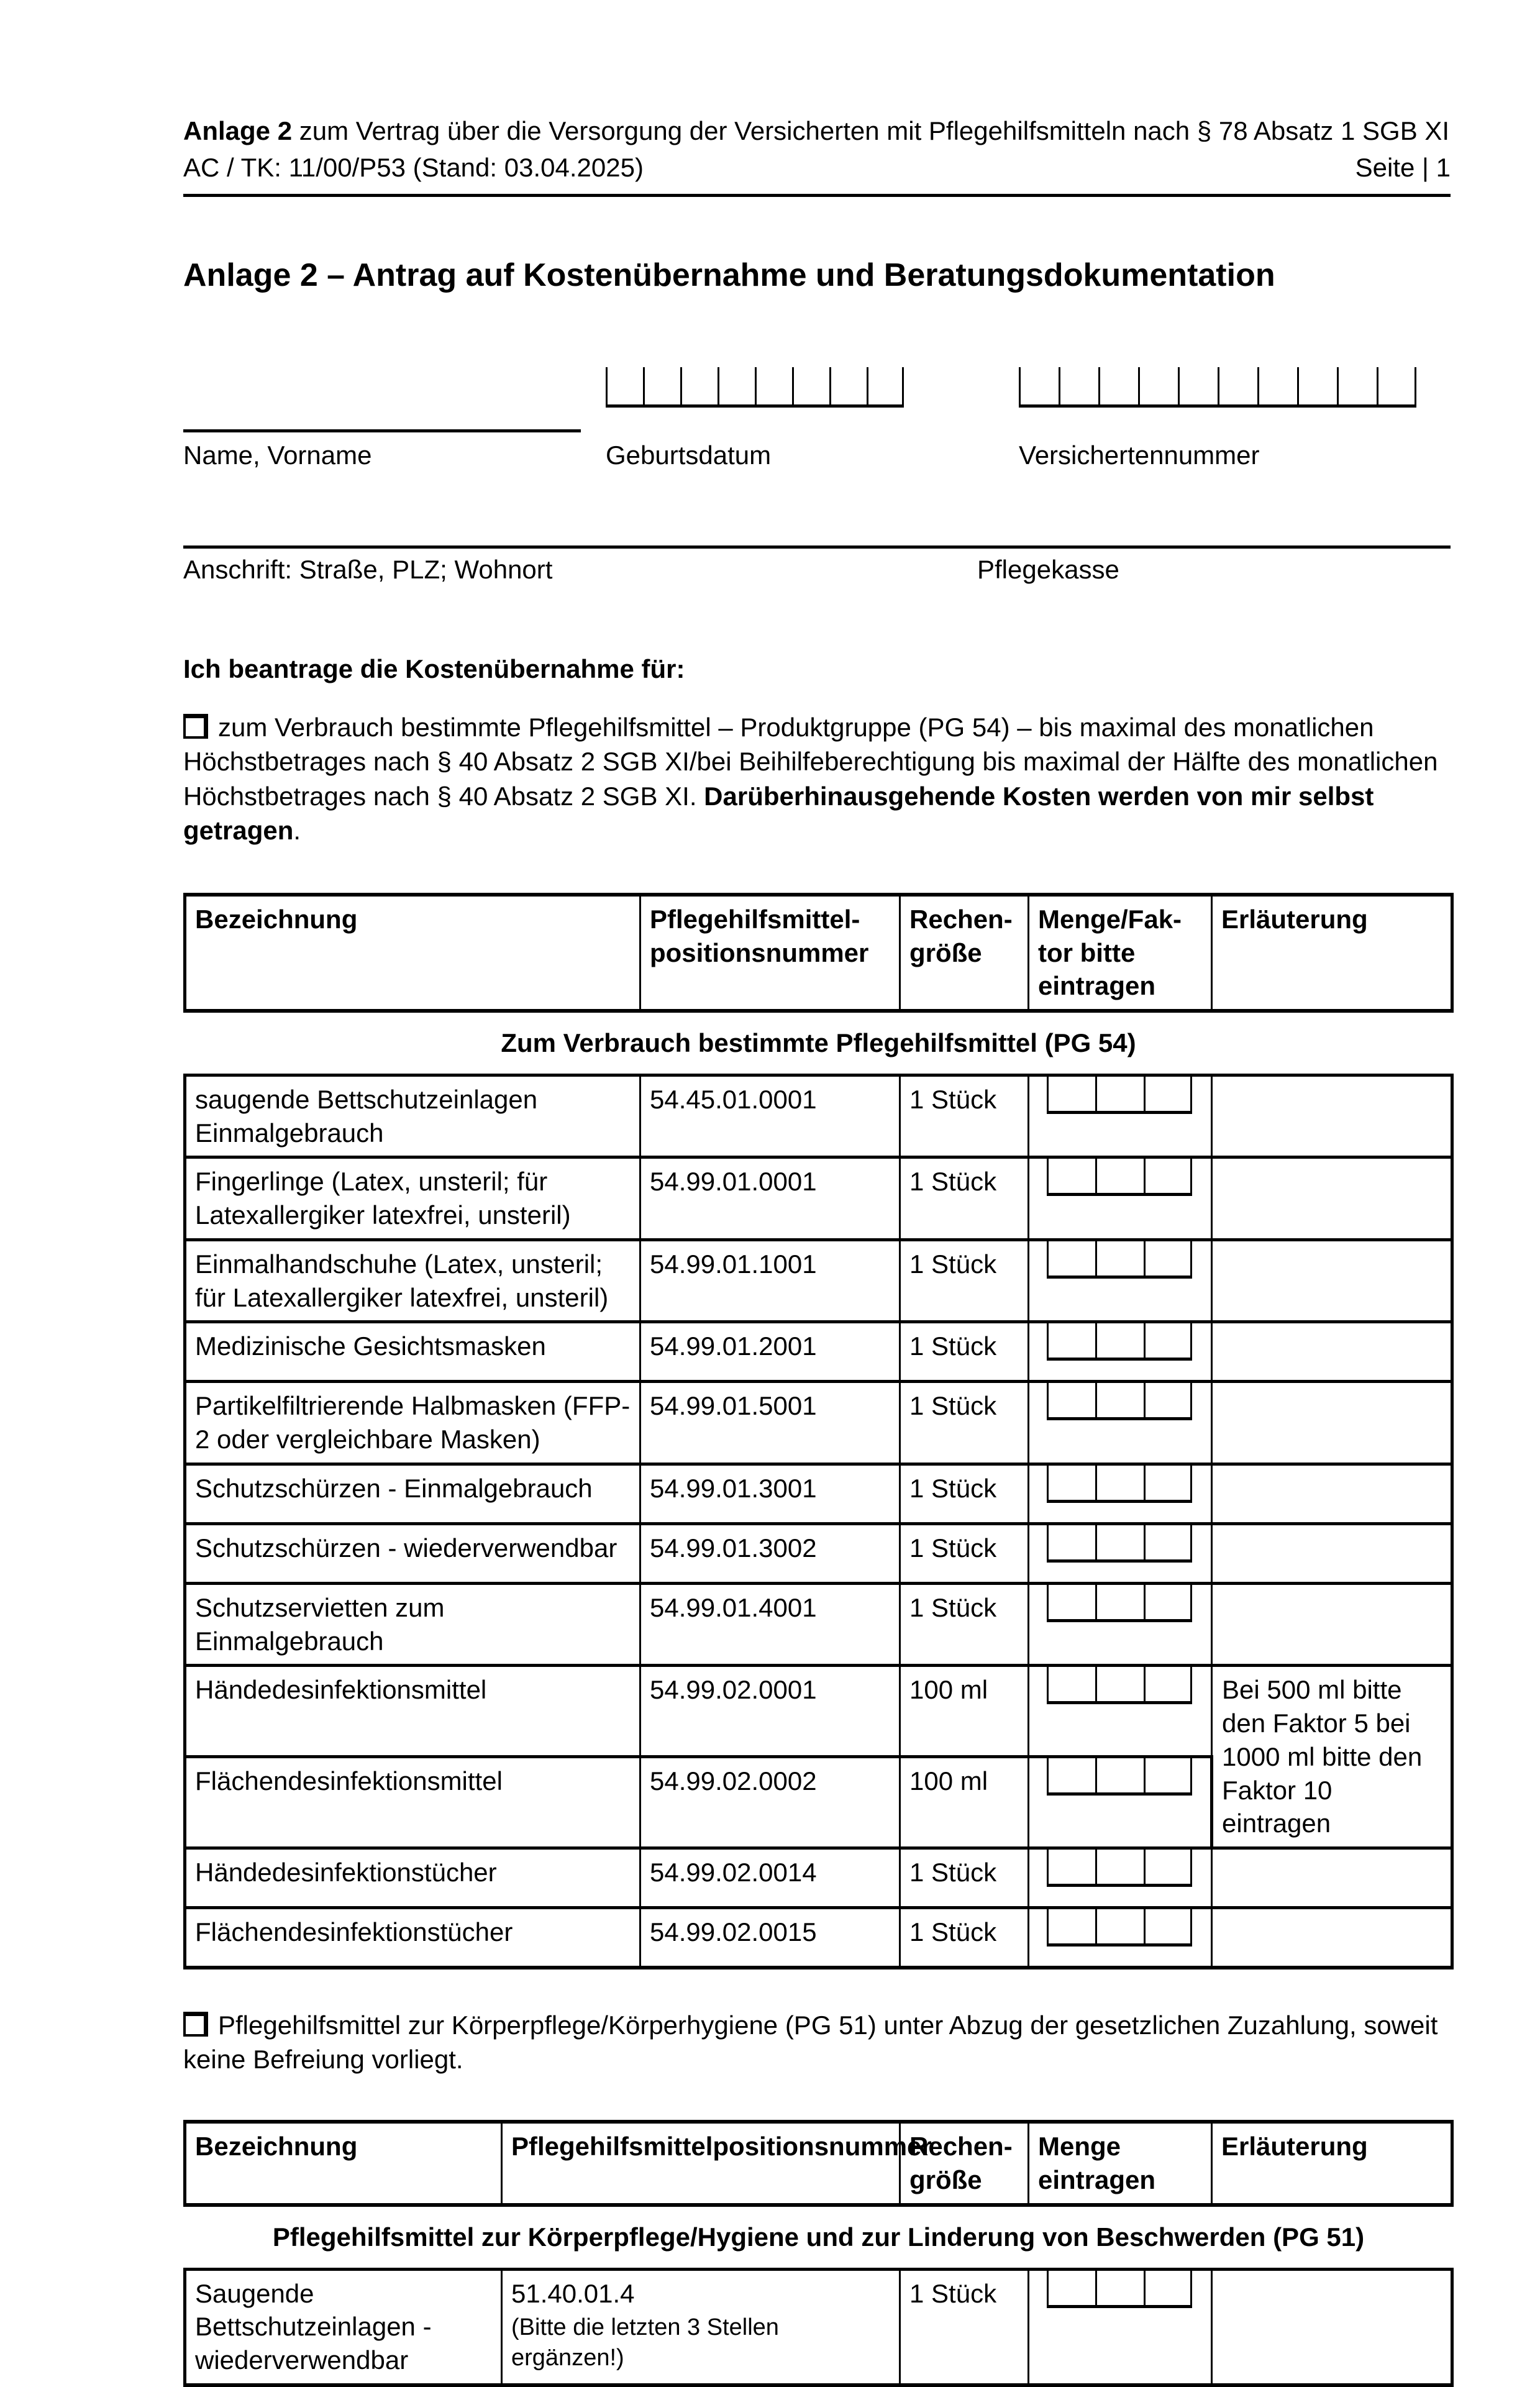  I want to click on pg54-checkbox-icon, so click(195, 726).